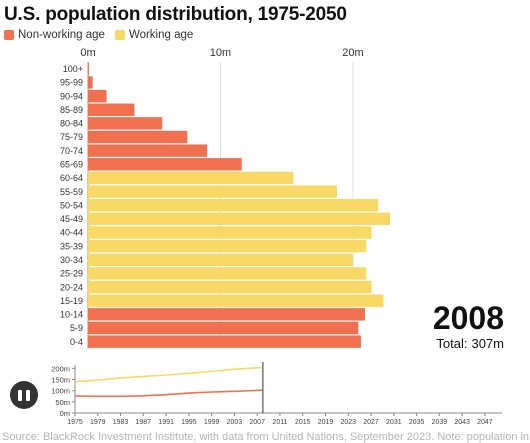 The height and width of the screenshot is (443, 530). What do you see at coordinates (71, 315) in the screenshot?
I see `age-group-label: 10-14` at bounding box center [71, 315].